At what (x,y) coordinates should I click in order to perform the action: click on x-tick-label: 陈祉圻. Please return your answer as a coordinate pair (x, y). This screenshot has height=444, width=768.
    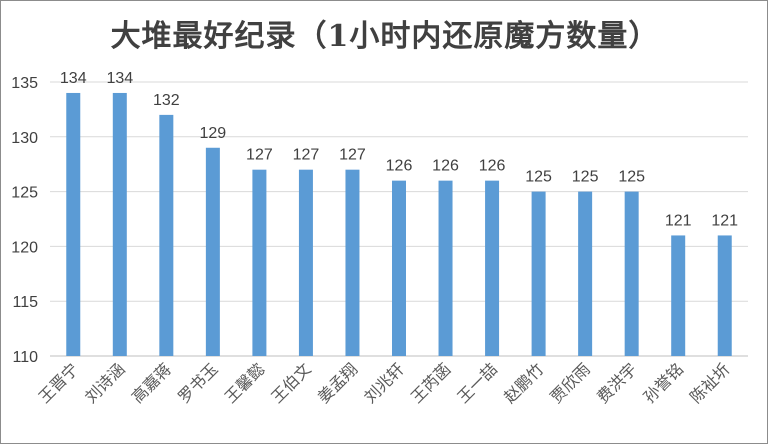
    Looking at the image, I should click on (709, 382).